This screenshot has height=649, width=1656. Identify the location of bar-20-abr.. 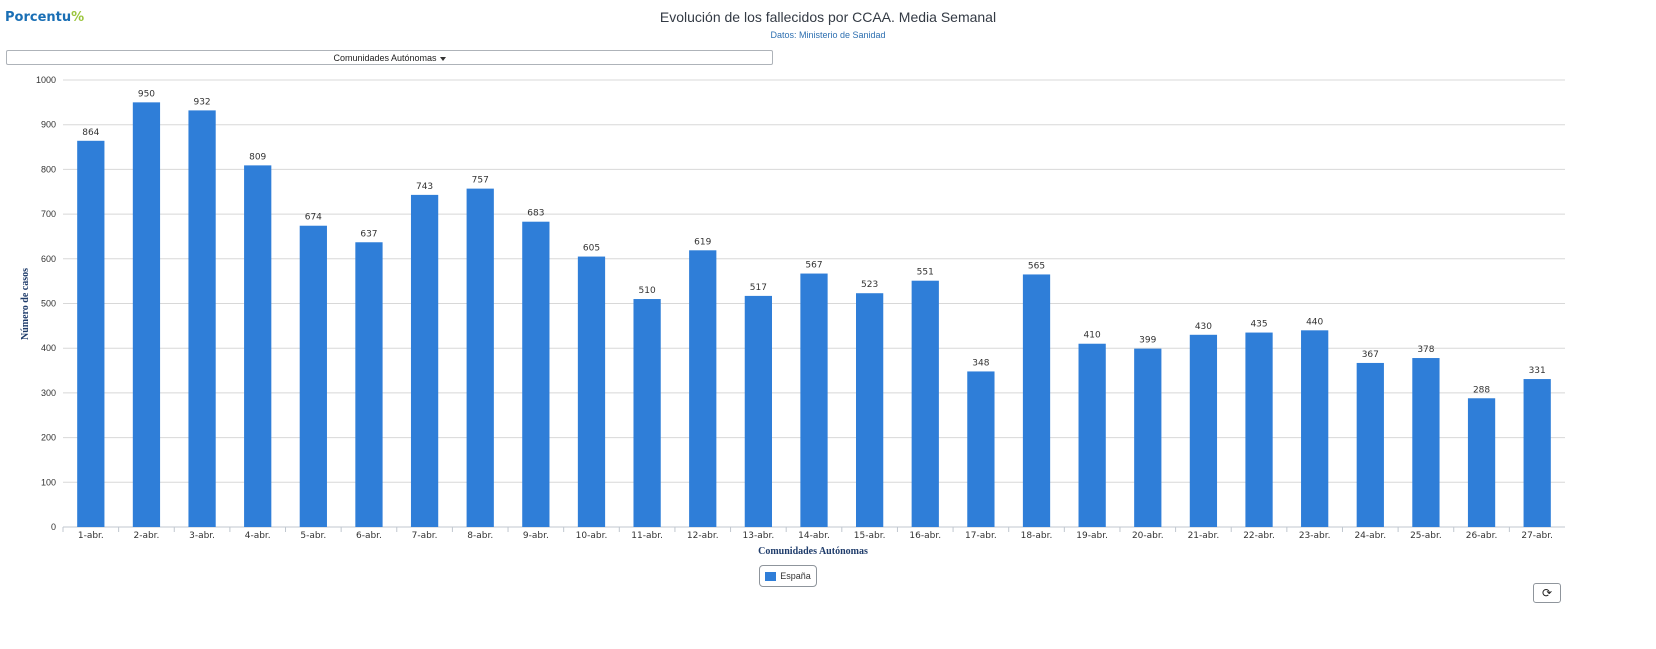
(1148, 437).